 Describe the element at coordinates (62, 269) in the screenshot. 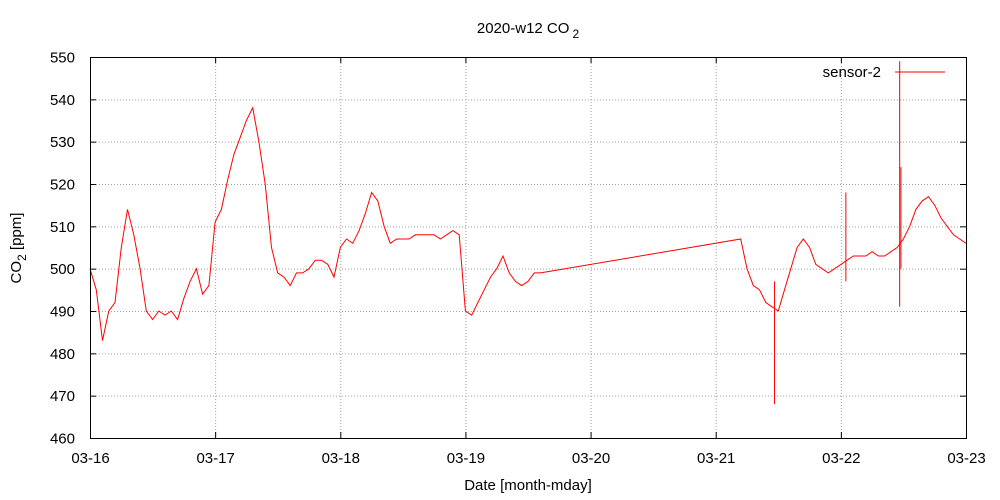

I see `y-tick-label: 500` at that location.